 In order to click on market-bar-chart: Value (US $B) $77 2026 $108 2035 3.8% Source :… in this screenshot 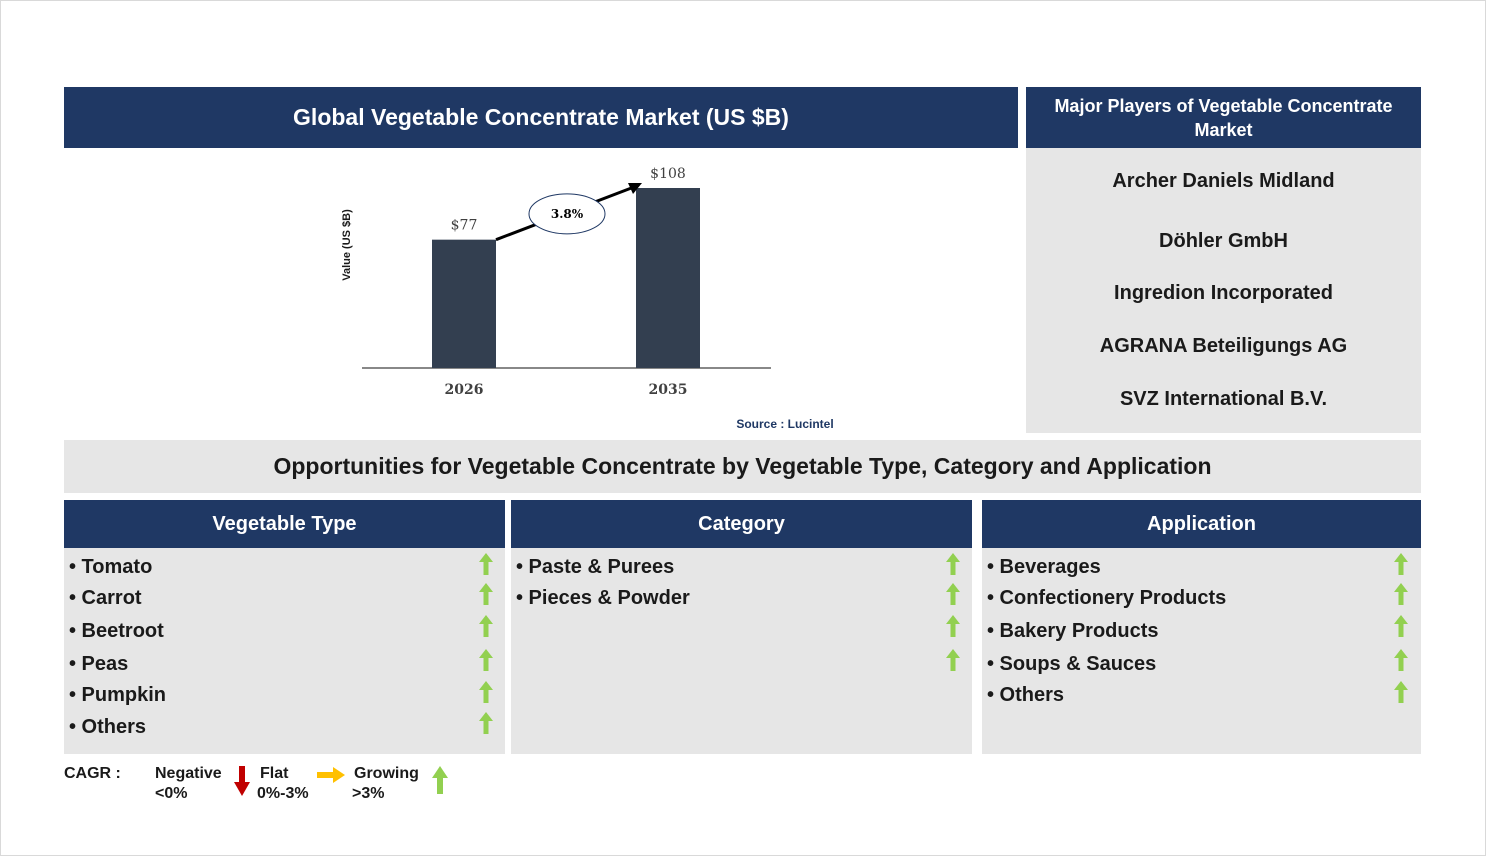, I will do `click(587, 298)`.